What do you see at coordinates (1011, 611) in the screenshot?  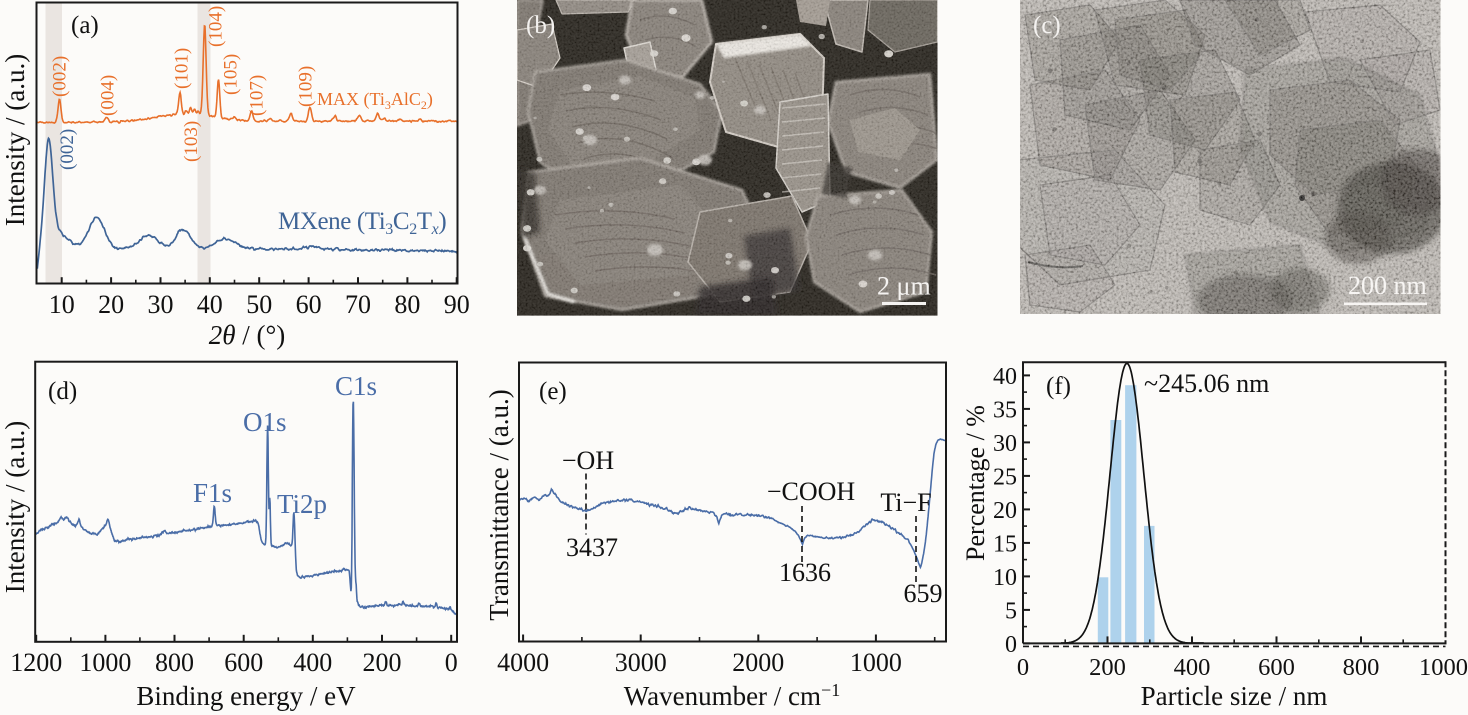 I see `svg-text: 5` at bounding box center [1011, 611].